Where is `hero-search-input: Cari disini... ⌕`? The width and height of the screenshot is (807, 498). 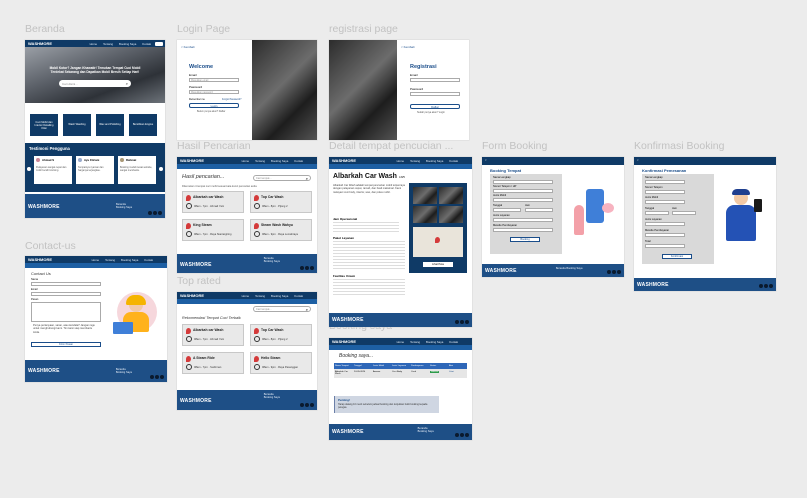
hero-search-input: Cari disini... ⌕ is located at coordinates (95, 83).